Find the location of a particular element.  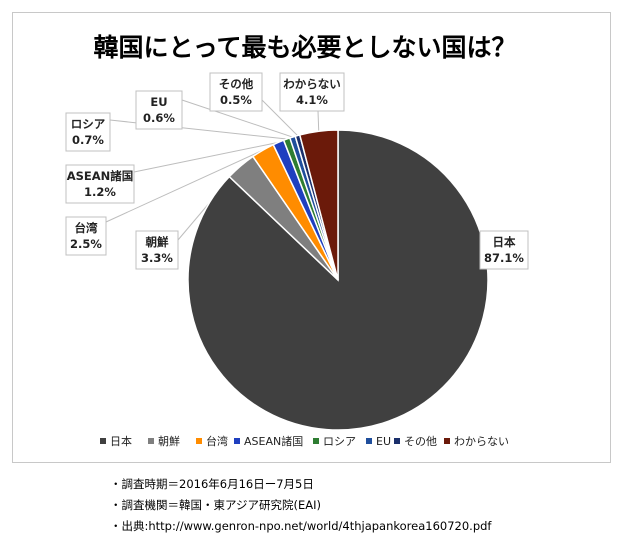

legend-item: ASEAN諸国 is located at coordinates (268, 441).